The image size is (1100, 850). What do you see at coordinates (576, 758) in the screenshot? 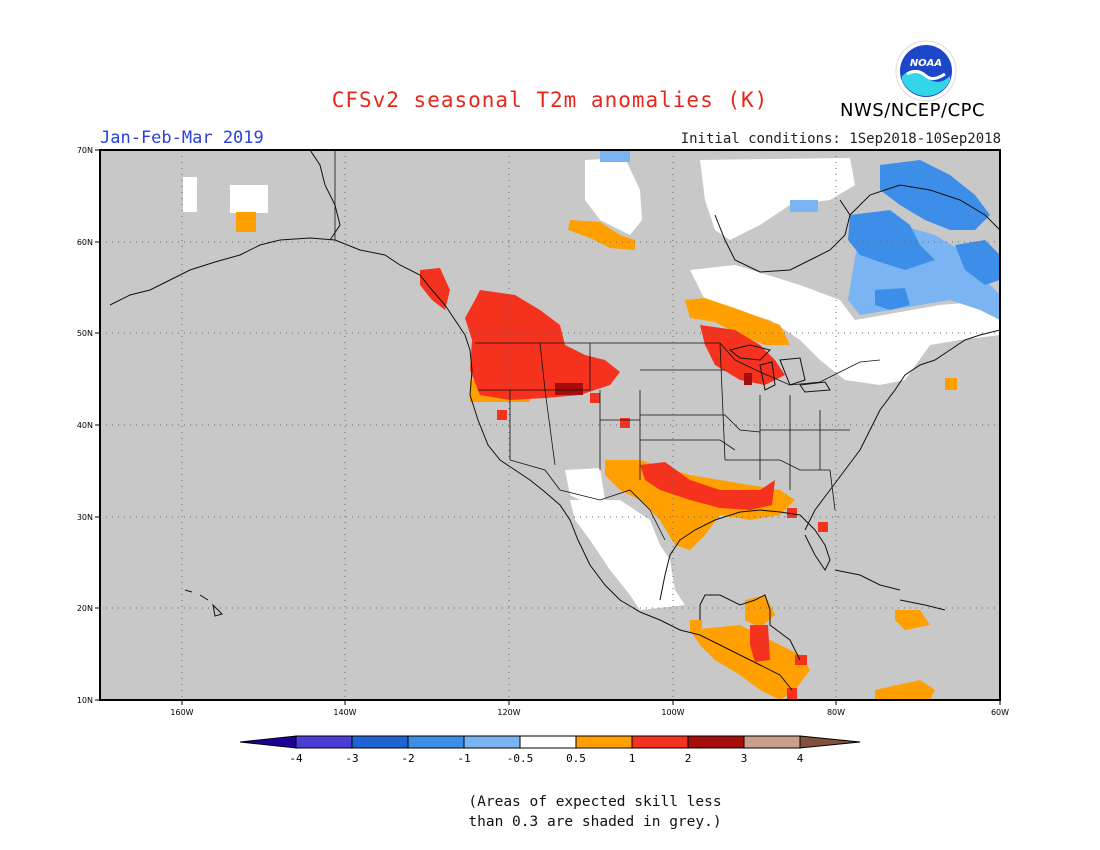
I see `colorbar-label: 0.5` at bounding box center [576, 758].